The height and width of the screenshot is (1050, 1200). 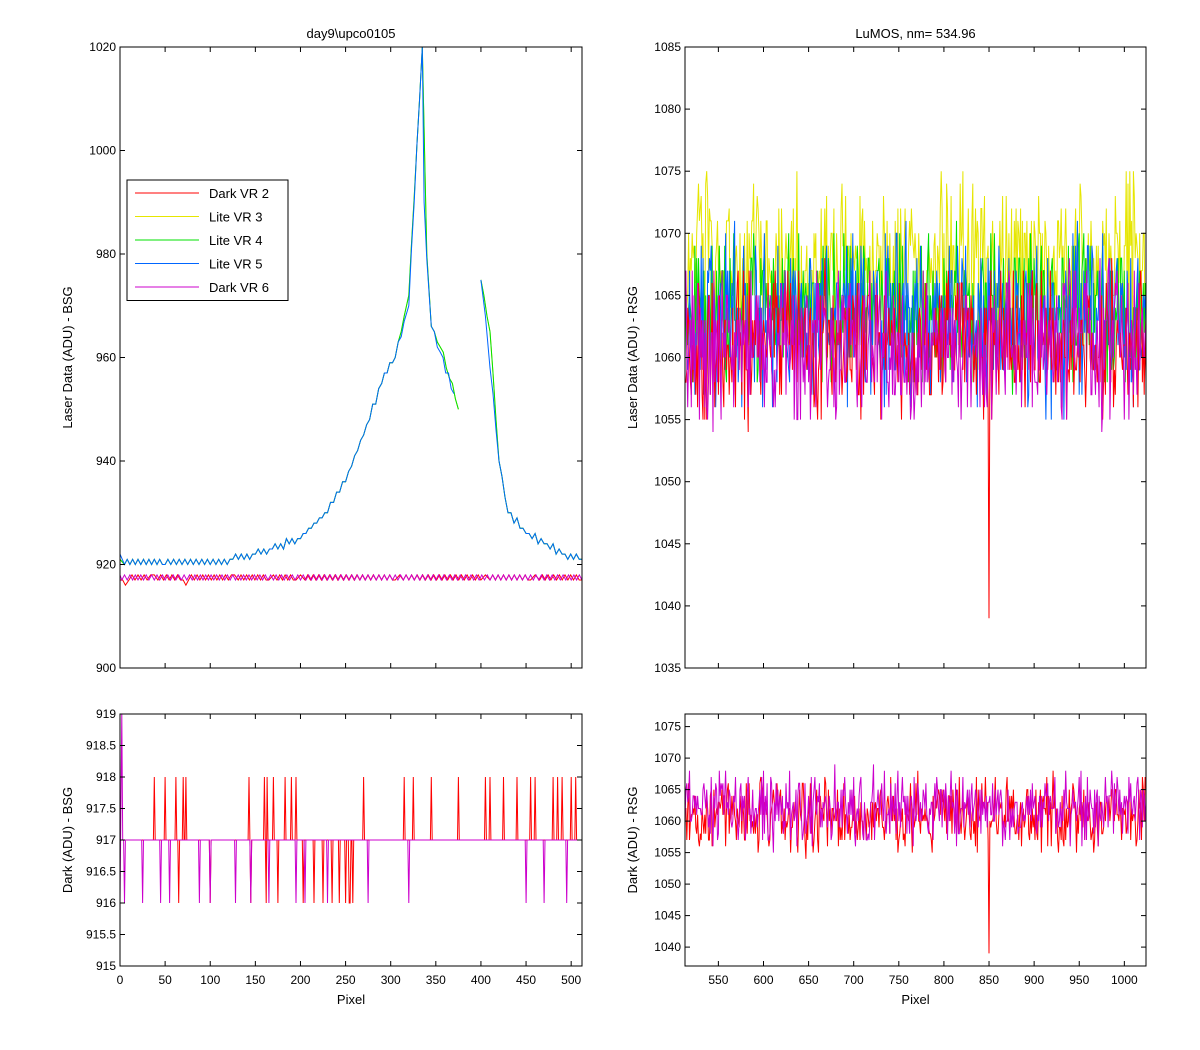 What do you see at coordinates (300, 980) in the screenshot?
I see `x-tick-label: 200` at bounding box center [300, 980].